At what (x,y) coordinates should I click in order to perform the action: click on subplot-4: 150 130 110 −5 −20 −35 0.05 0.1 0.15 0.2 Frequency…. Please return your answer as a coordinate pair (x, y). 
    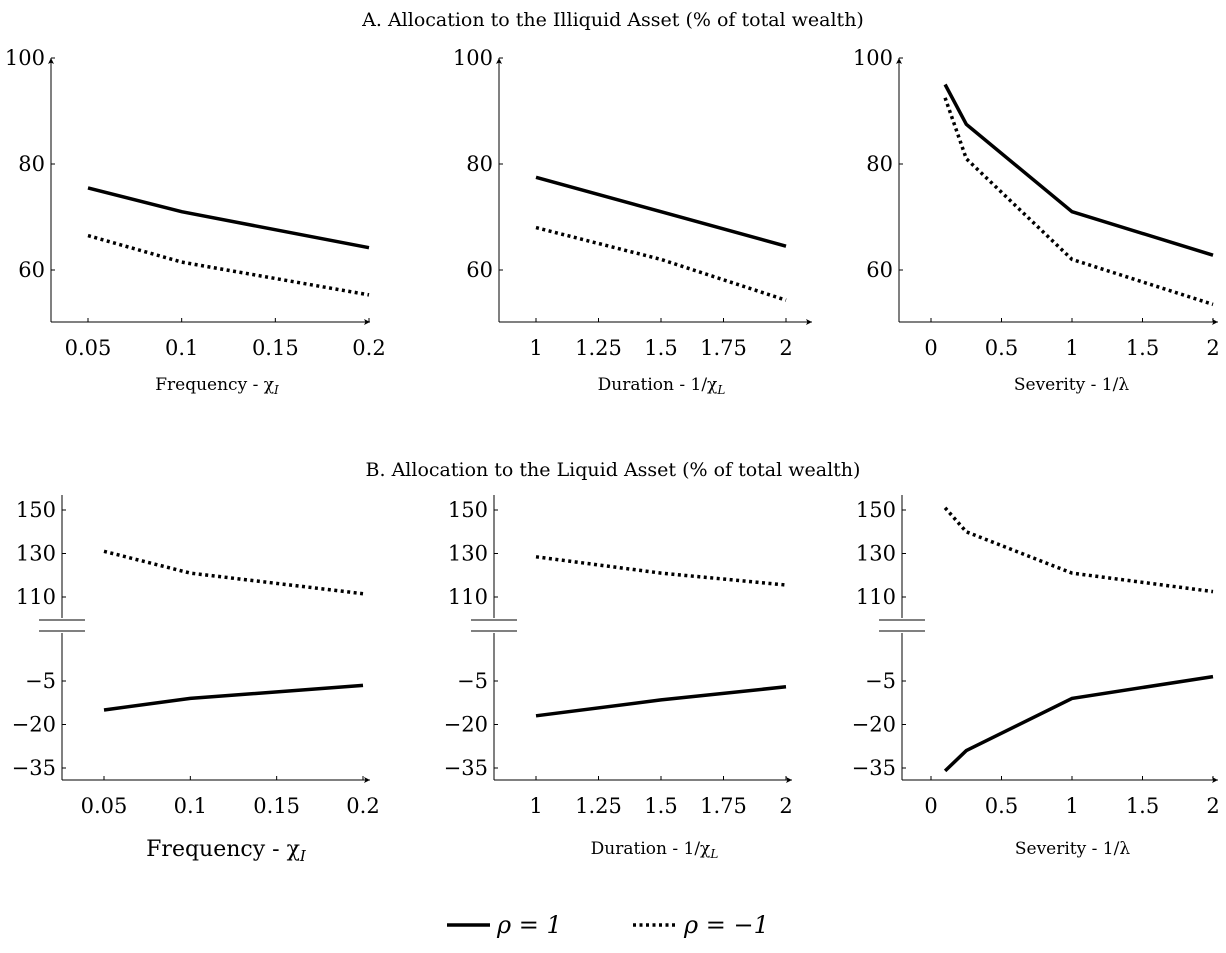
    Looking at the image, I should click on (196, 680).